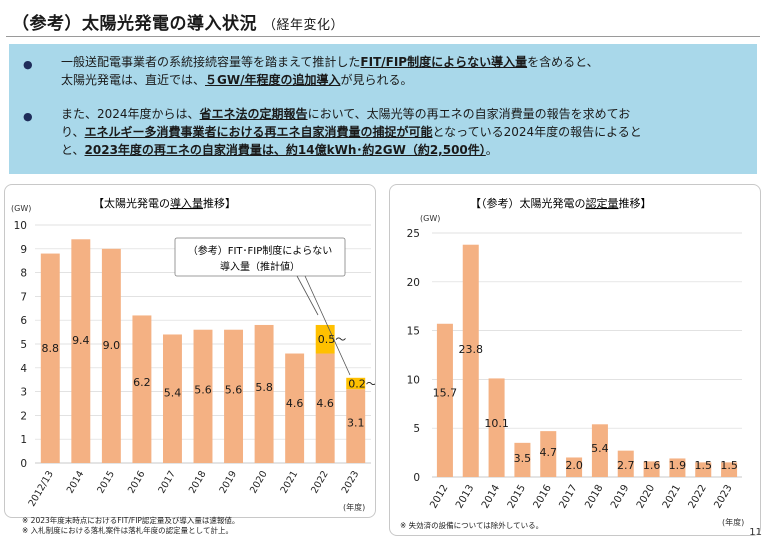  Describe the element at coordinates (51, 348) in the screenshot. I see `bar-value-label: 8.8` at that location.